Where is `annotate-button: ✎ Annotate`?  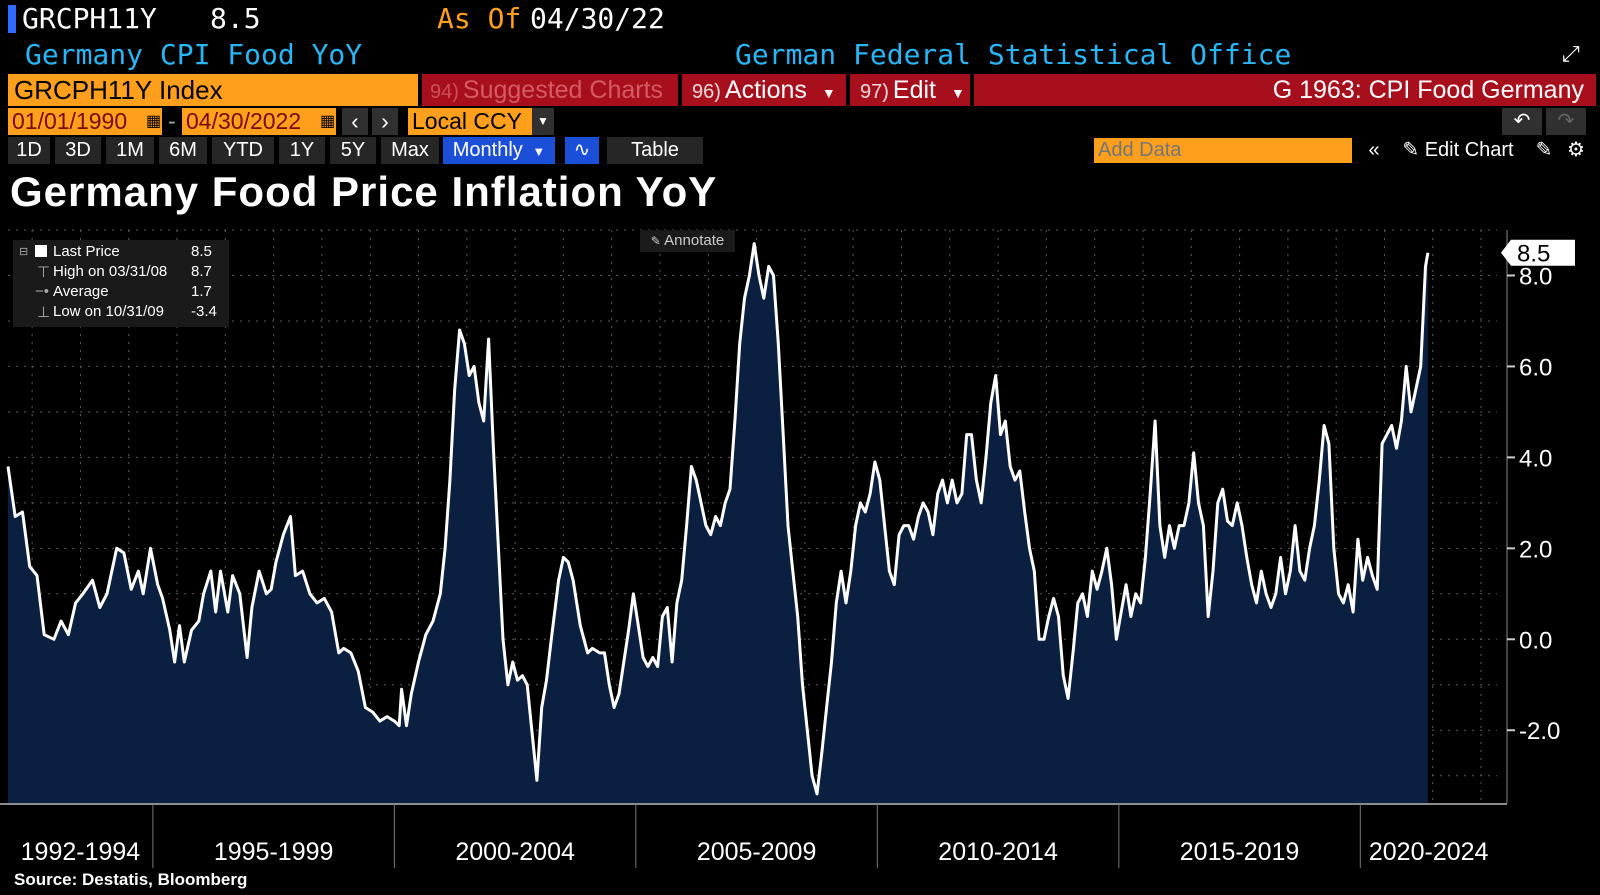 annotate-button: ✎ Annotate is located at coordinates (687, 241).